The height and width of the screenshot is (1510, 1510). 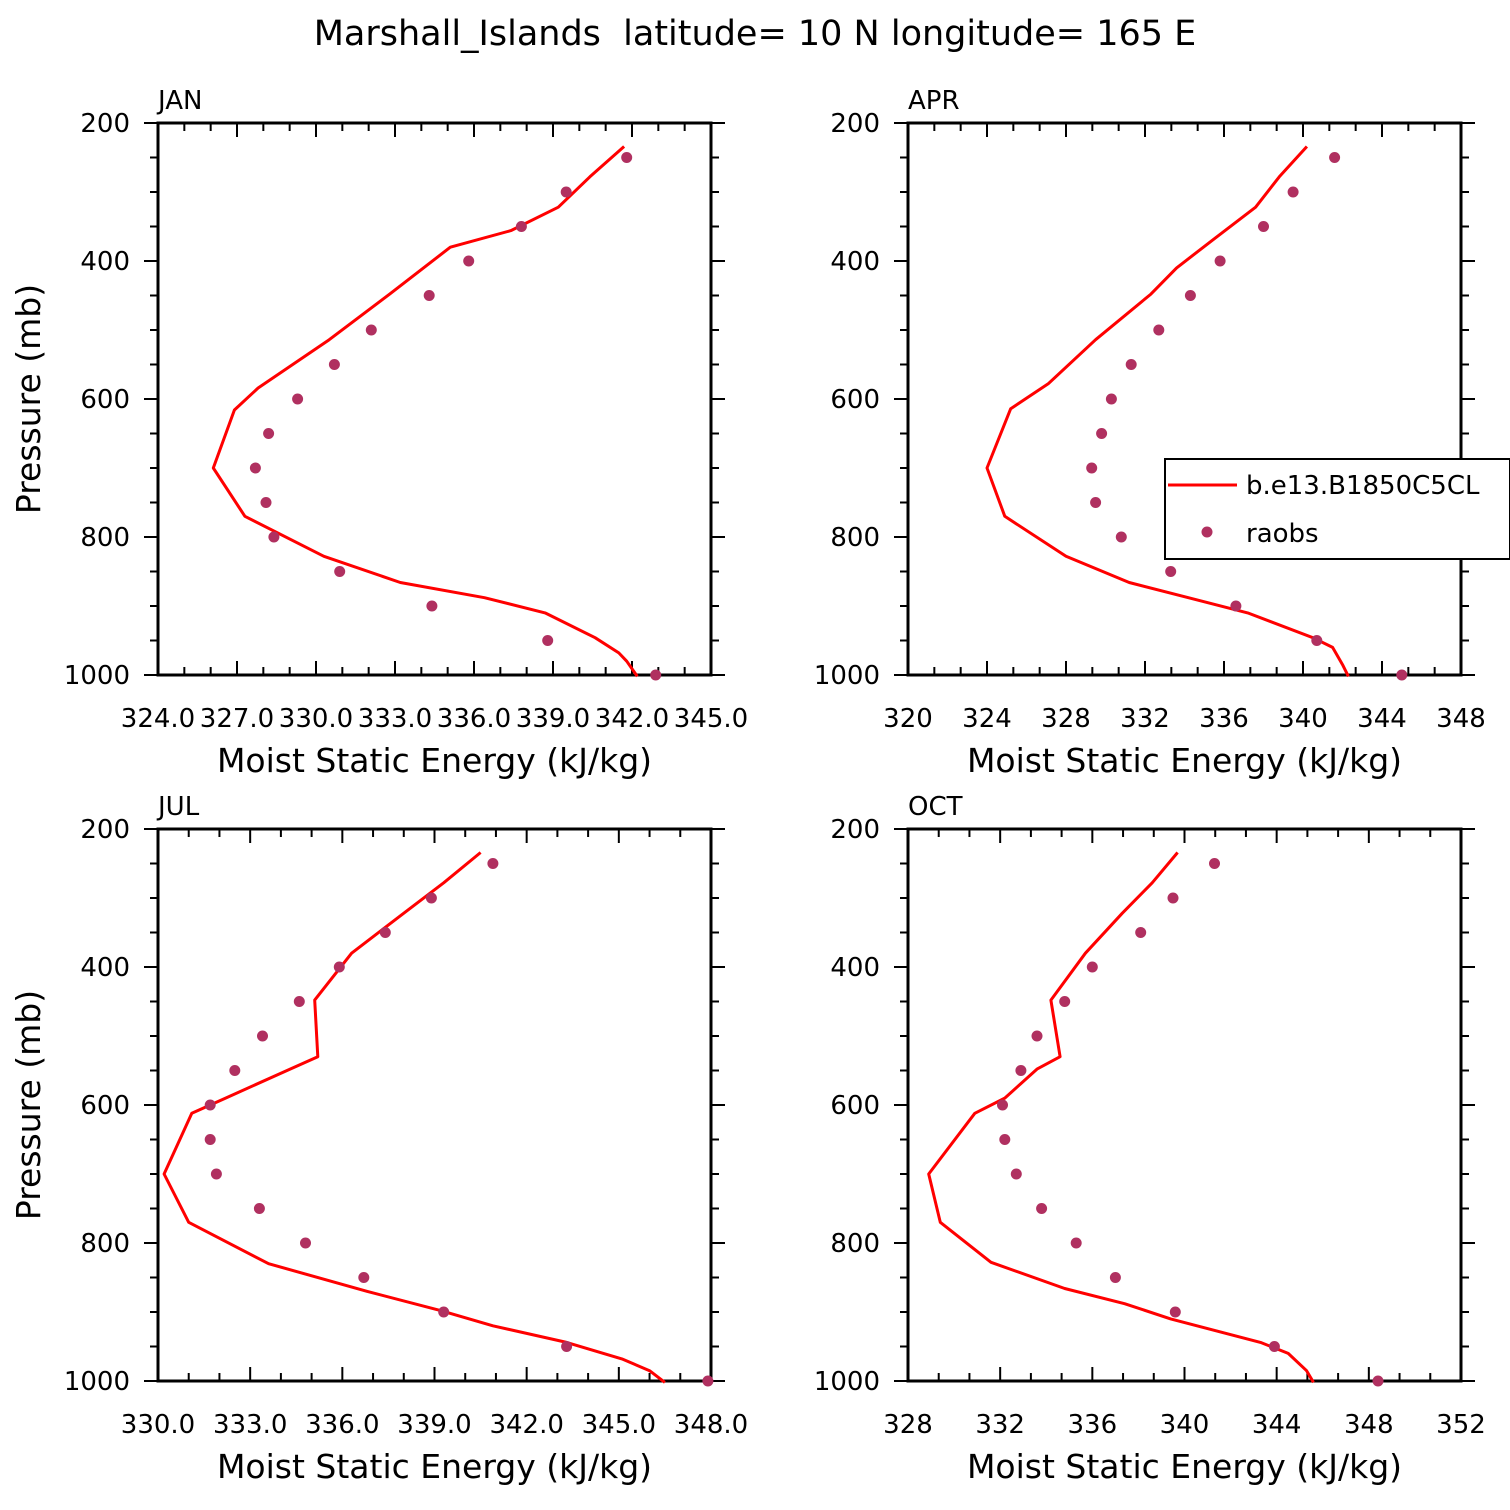 I want to click on x-tick-label: 352, so click(x=1461, y=1425).